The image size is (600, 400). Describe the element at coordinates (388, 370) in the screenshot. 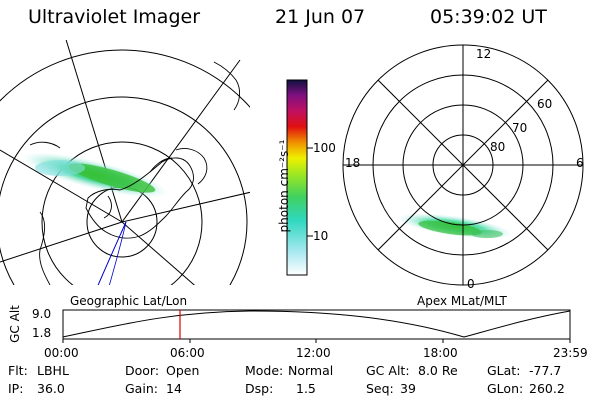

I see `footer-label-gc-alt: GC Alt:` at that location.